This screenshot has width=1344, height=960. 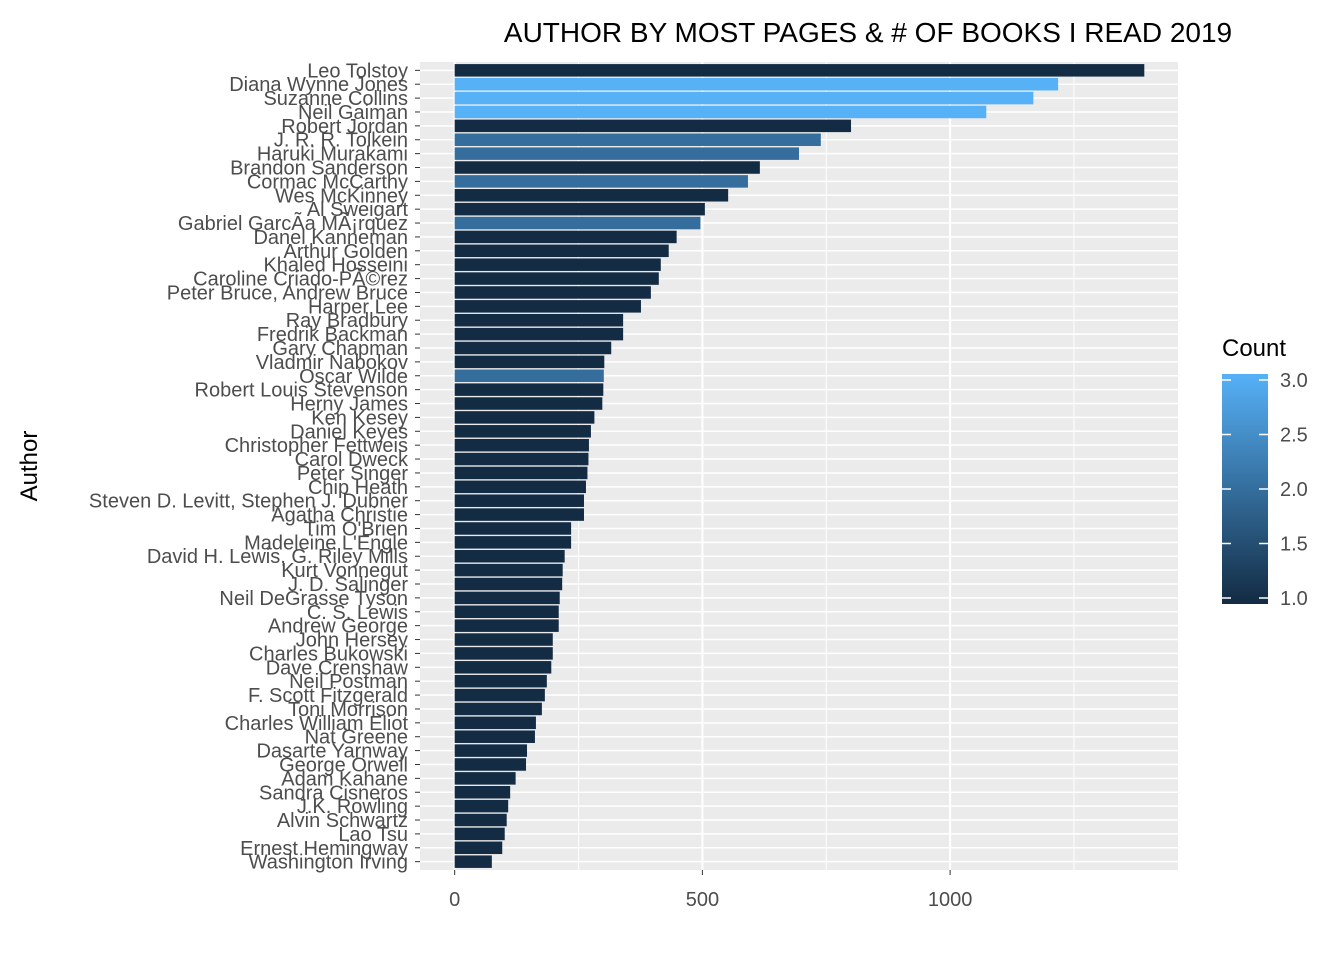 I want to click on y-tick-label: Neil Gaiman, so click(x=353, y=113).